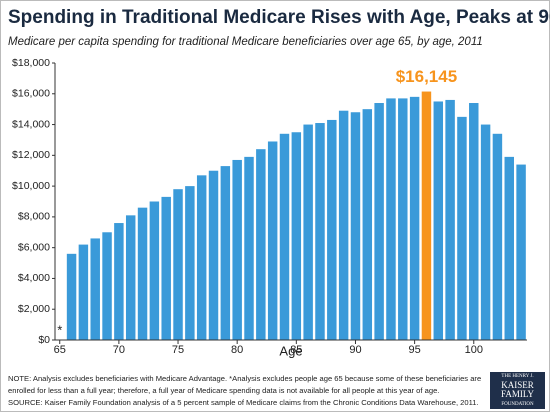  Describe the element at coordinates (34, 217) in the screenshot. I see `y-tick-label: $8,000` at that location.